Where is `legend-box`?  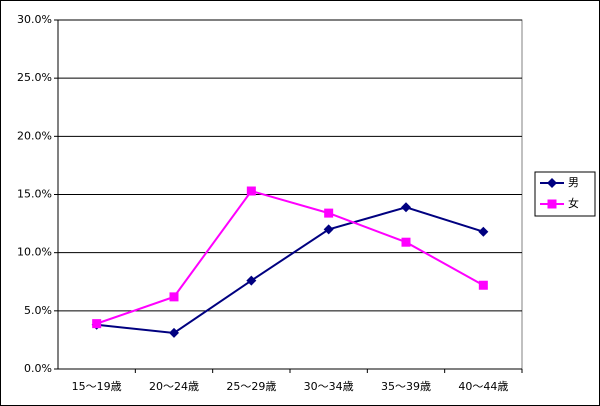 legend-box is located at coordinates (565, 194).